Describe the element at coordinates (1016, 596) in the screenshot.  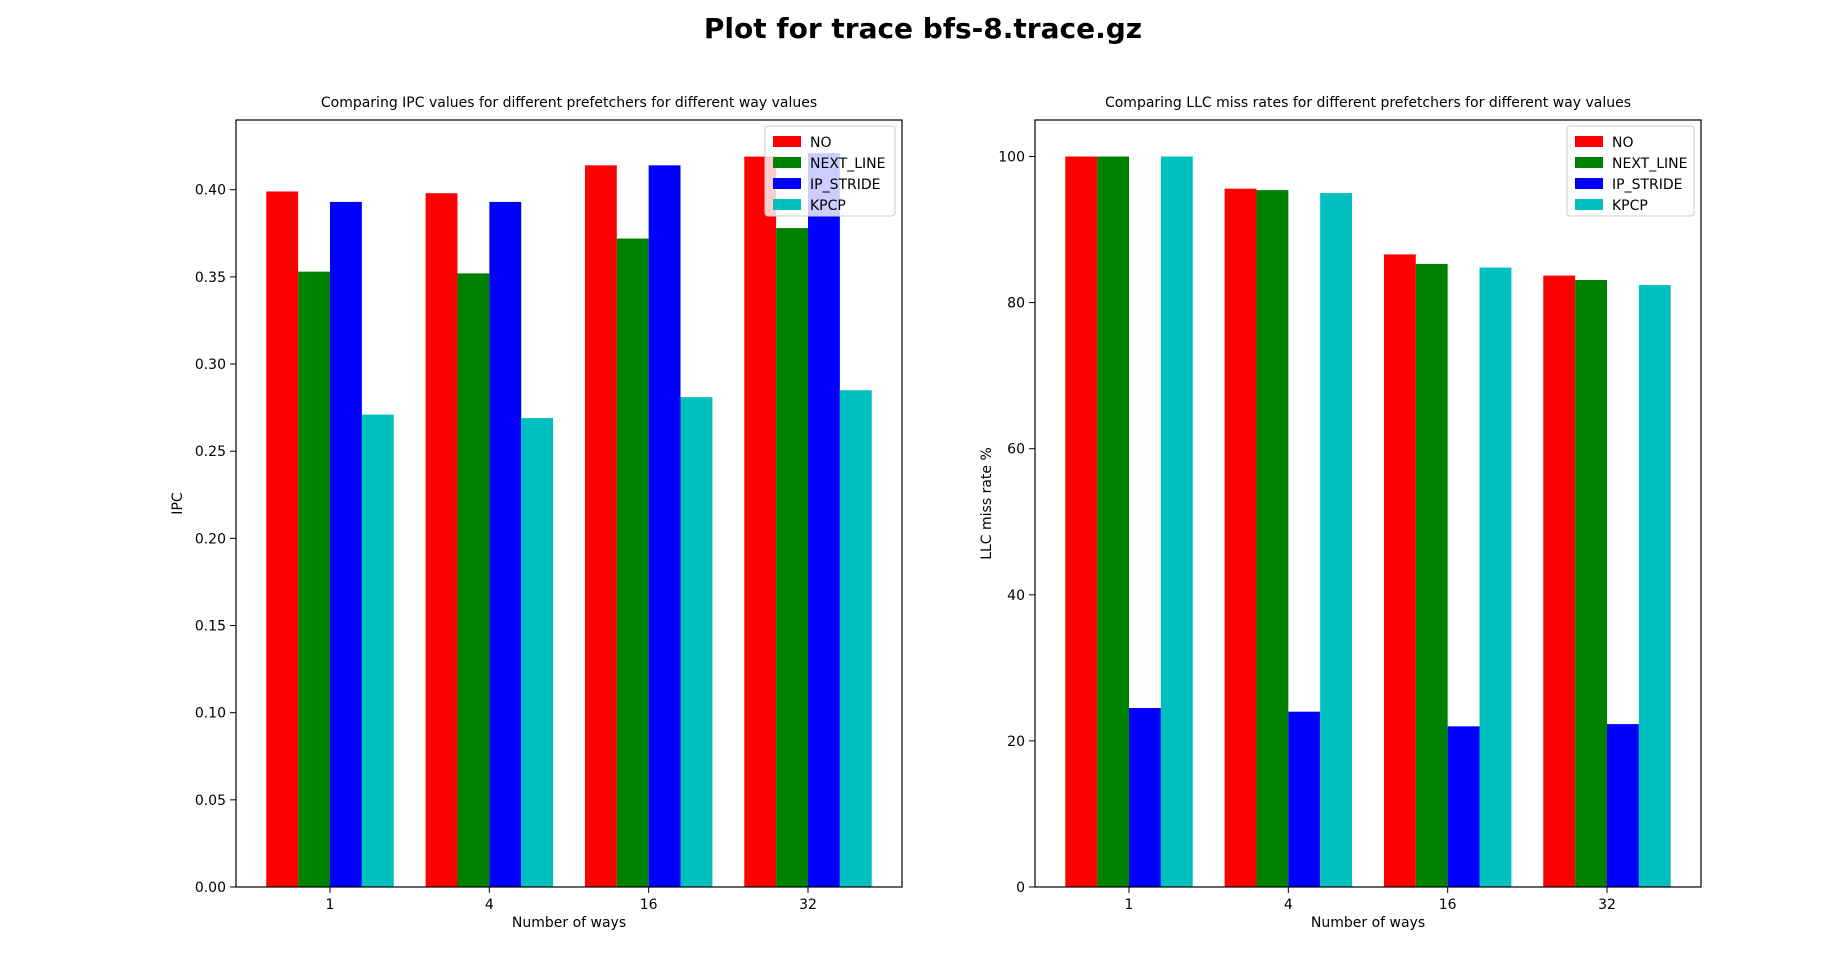
I see `y-tick-label: 40` at that location.